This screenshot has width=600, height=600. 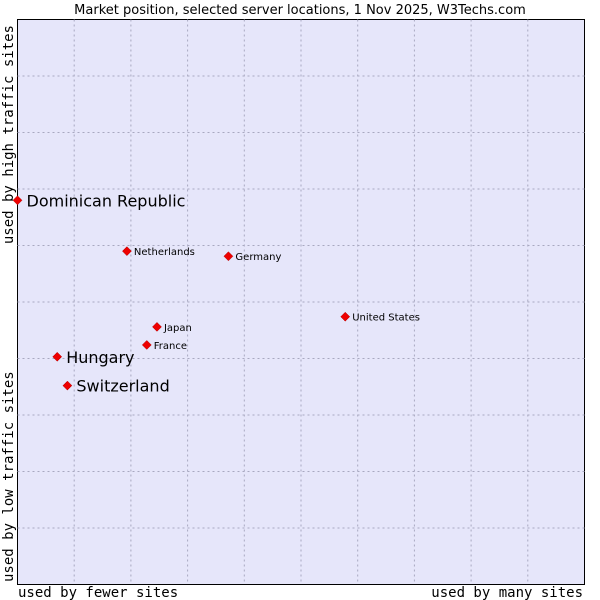 I want to click on y-axis-label-bottom: used by low traffic sites, so click(x=9, y=476).